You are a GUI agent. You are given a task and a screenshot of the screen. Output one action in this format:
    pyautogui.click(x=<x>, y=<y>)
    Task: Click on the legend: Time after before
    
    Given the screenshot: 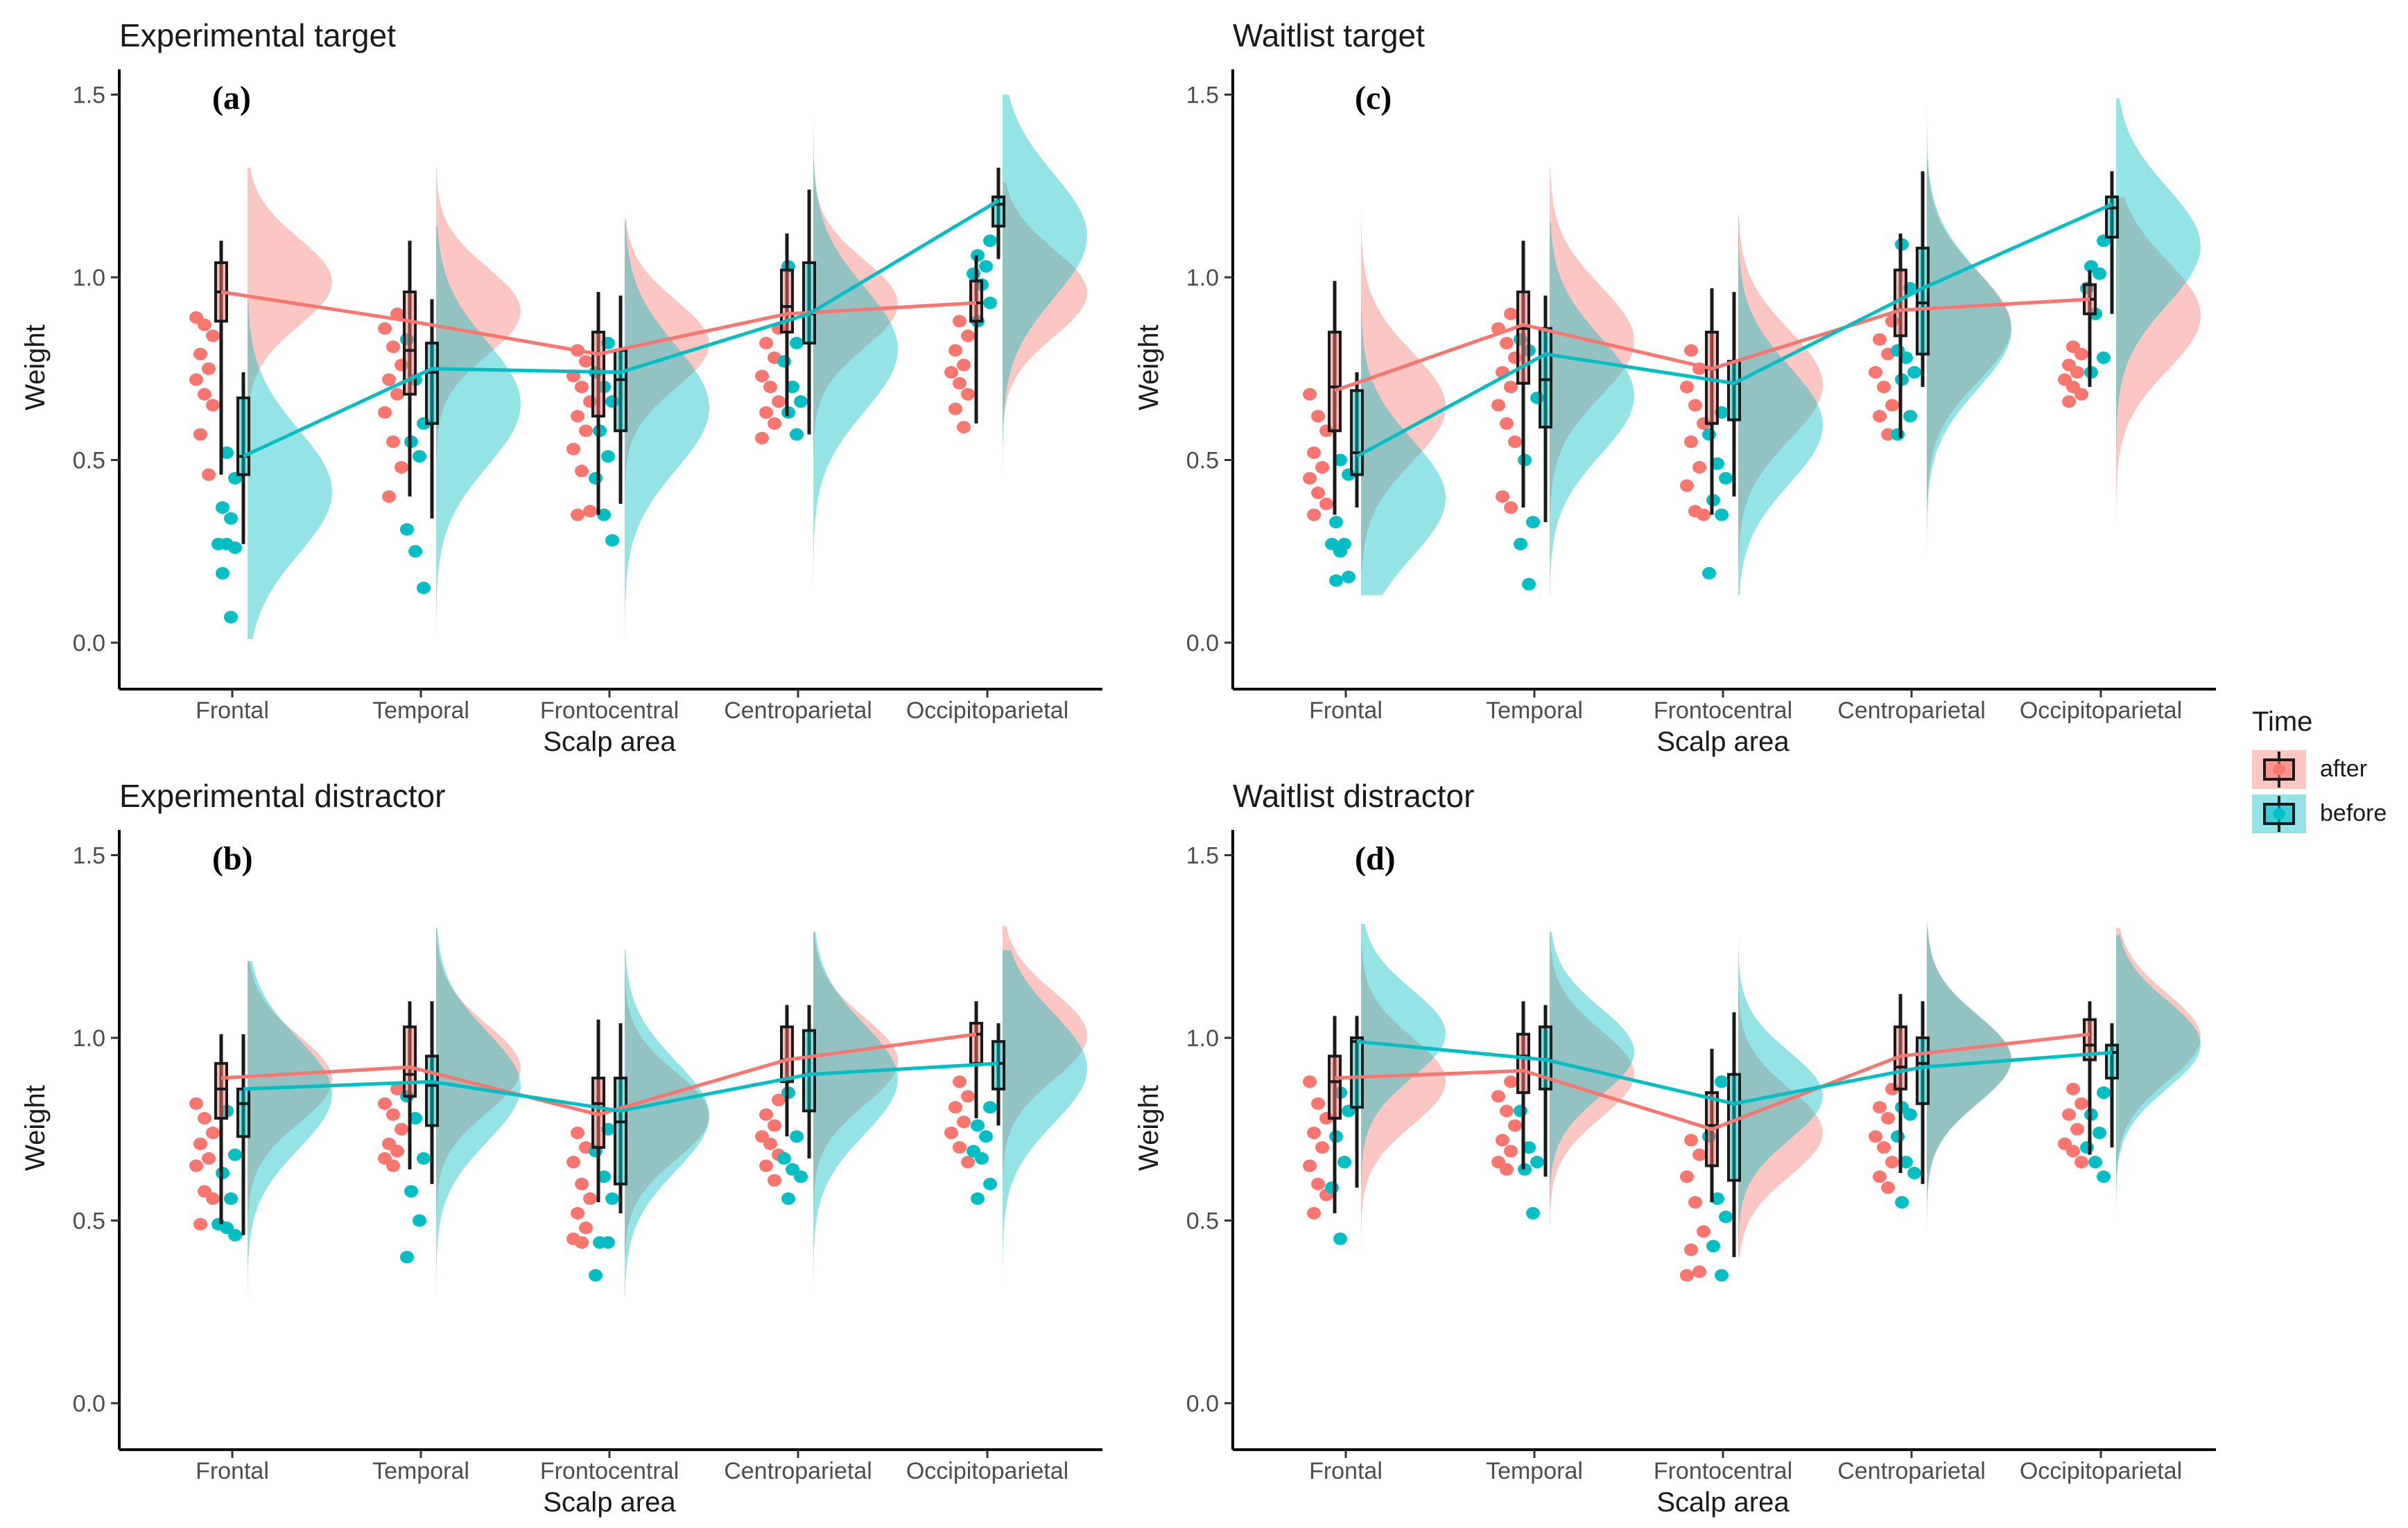 What is the action you would take?
    pyautogui.click(x=2319, y=769)
    